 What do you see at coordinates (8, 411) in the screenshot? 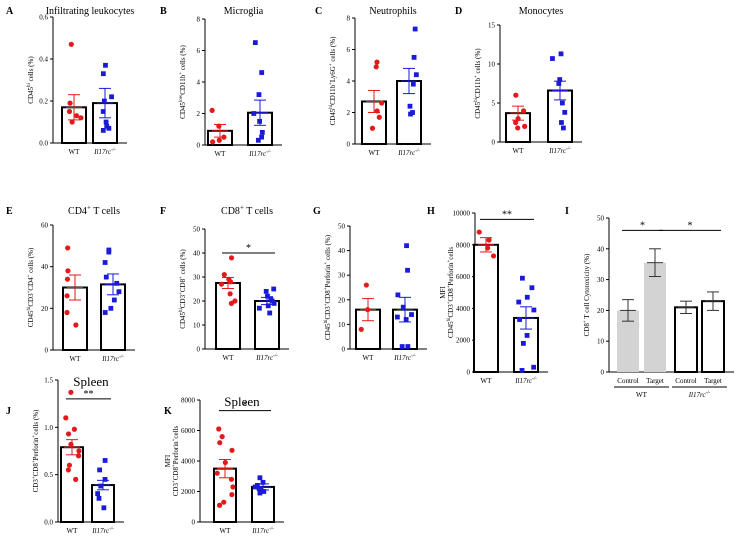
I see `panel-label: J` at bounding box center [8, 411].